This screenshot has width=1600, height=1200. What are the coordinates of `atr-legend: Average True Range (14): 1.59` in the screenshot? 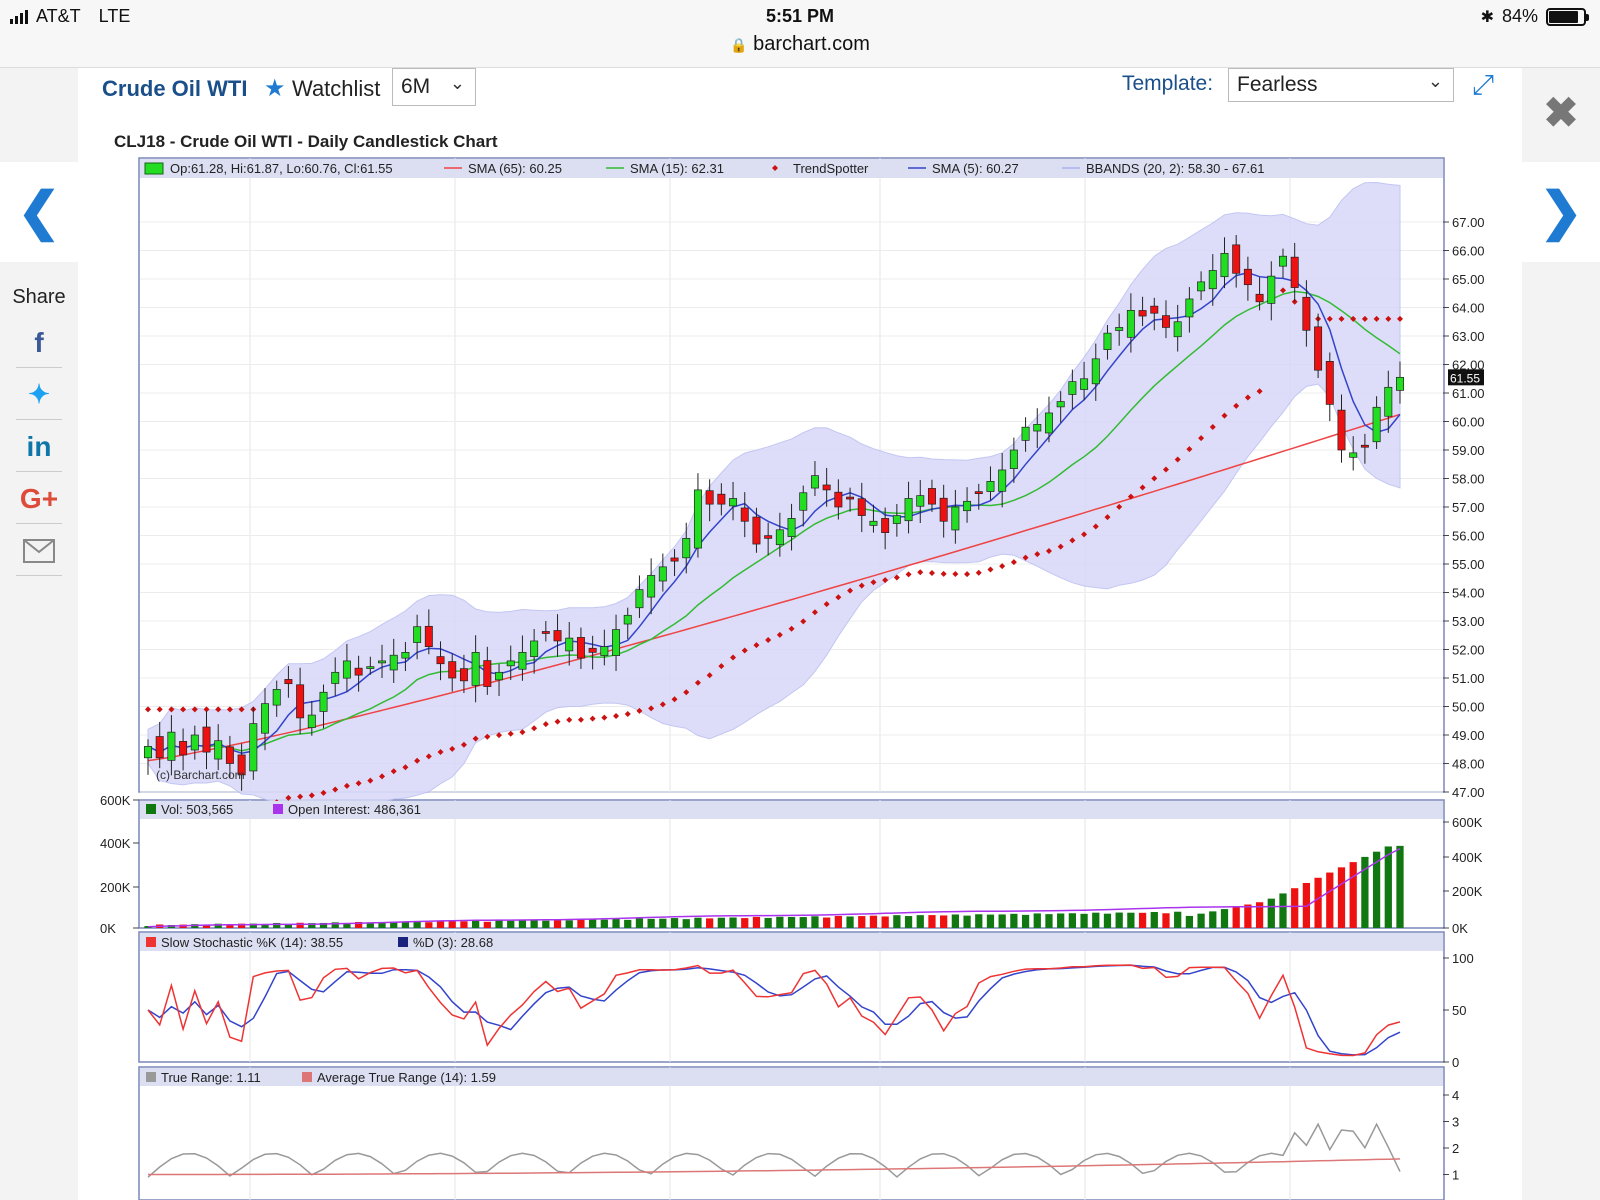 It's located at (406, 1077).